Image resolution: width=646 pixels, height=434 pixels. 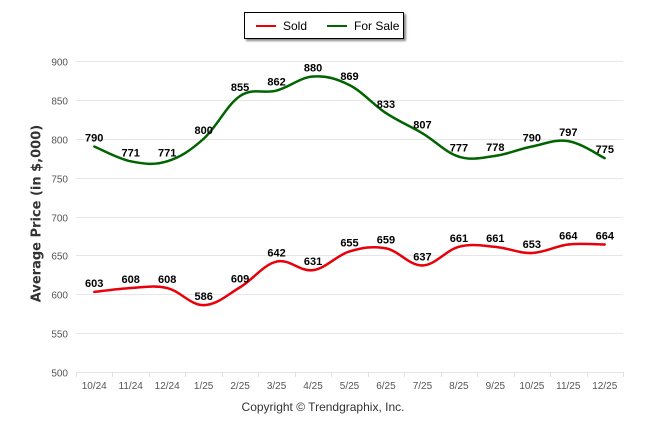 What do you see at coordinates (337, 25) in the screenshot?
I see `legend-swatch-for-sale` at bounding box center [337, 25].